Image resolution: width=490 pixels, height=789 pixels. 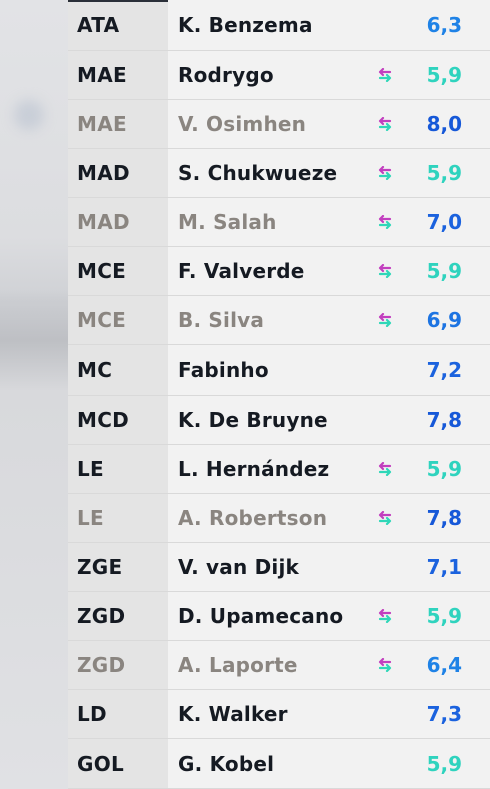 I want to click on position-label: GOL, so click(x=118, y=763).